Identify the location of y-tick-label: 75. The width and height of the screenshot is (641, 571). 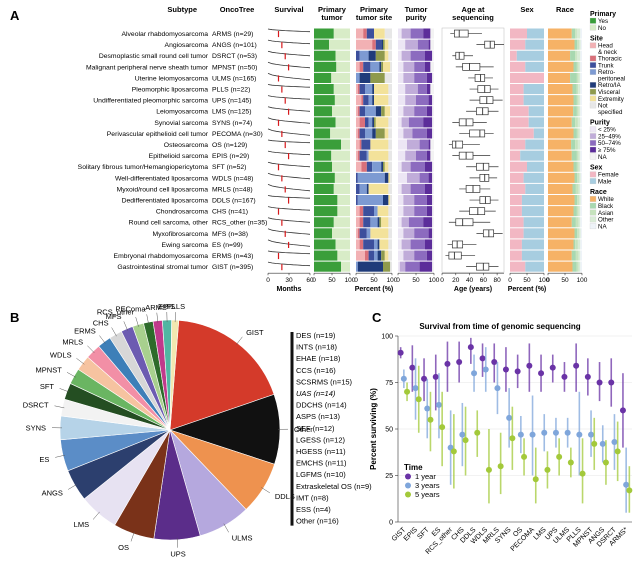
(389, 383).